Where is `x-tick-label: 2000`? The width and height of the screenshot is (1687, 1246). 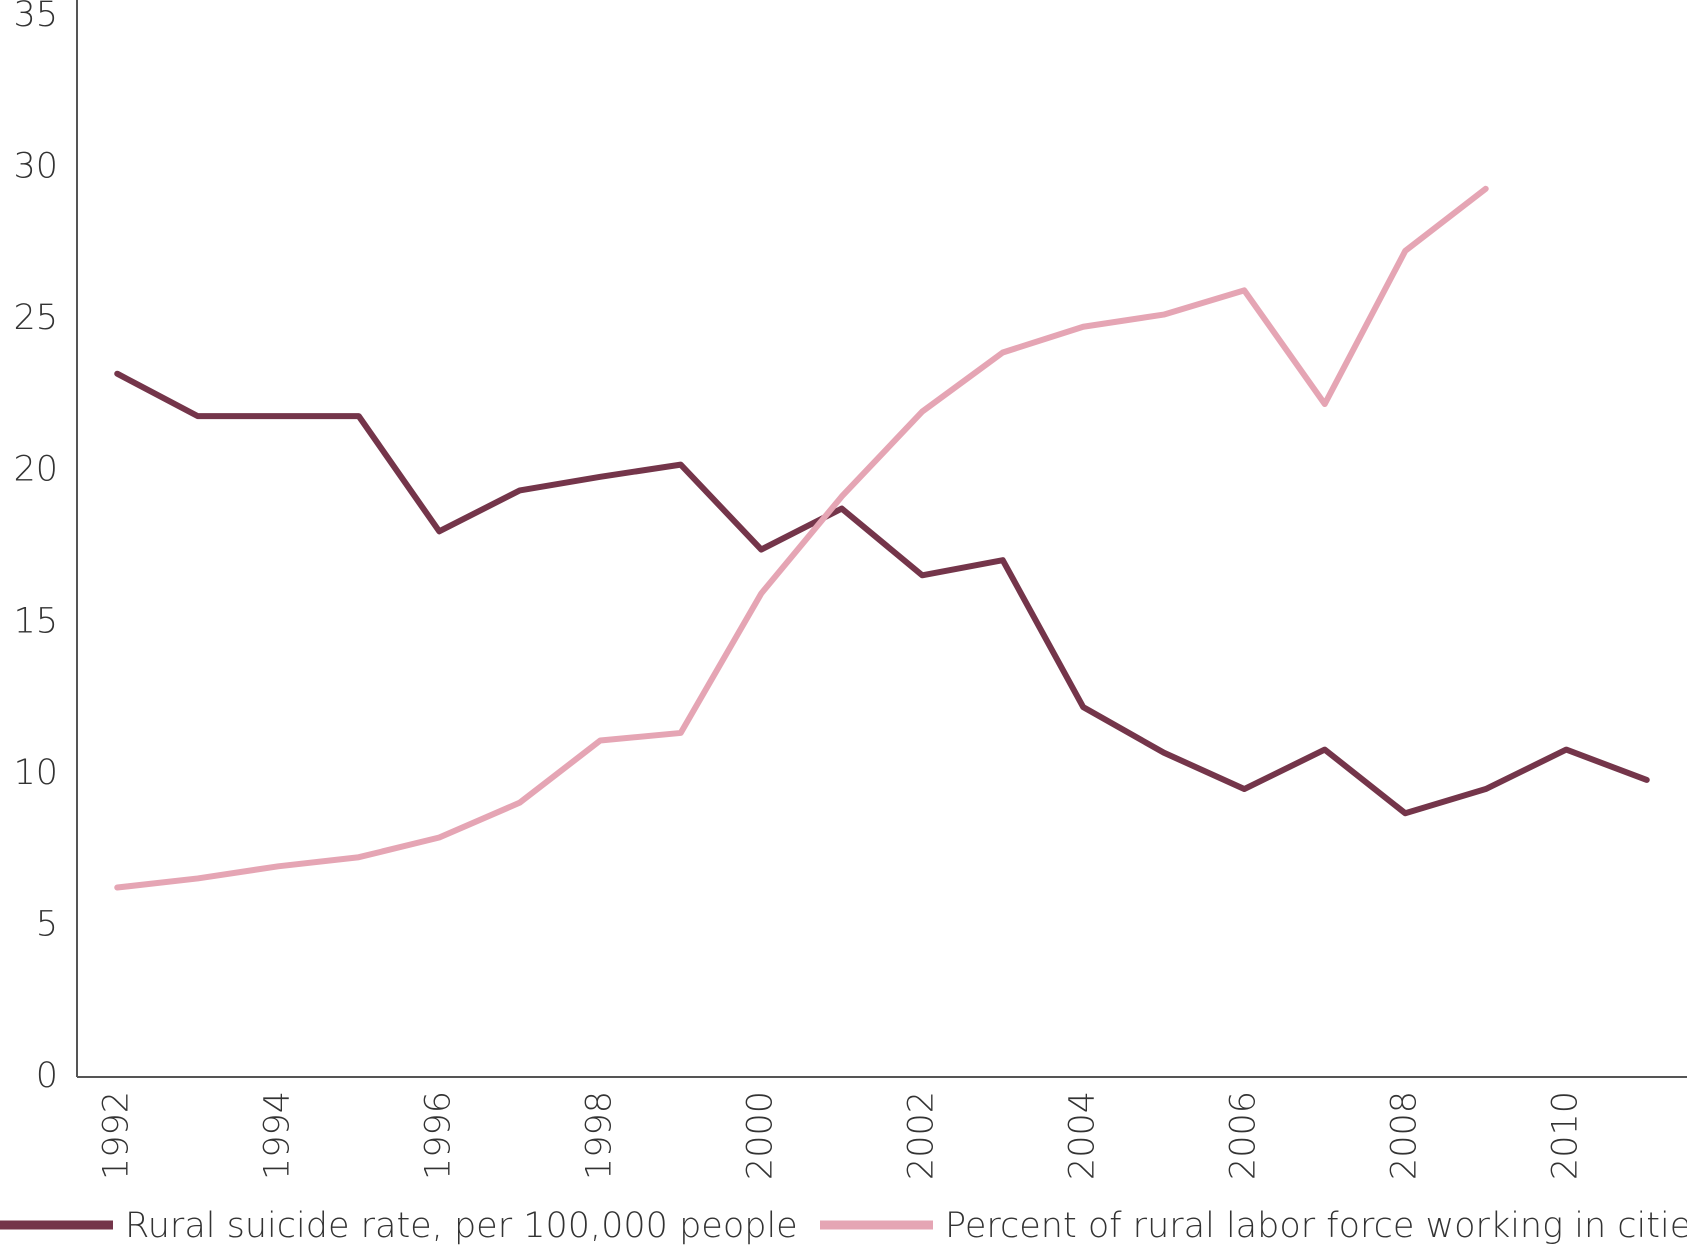
x-tick-label: 2000 is located at coordinates (760, 1135).